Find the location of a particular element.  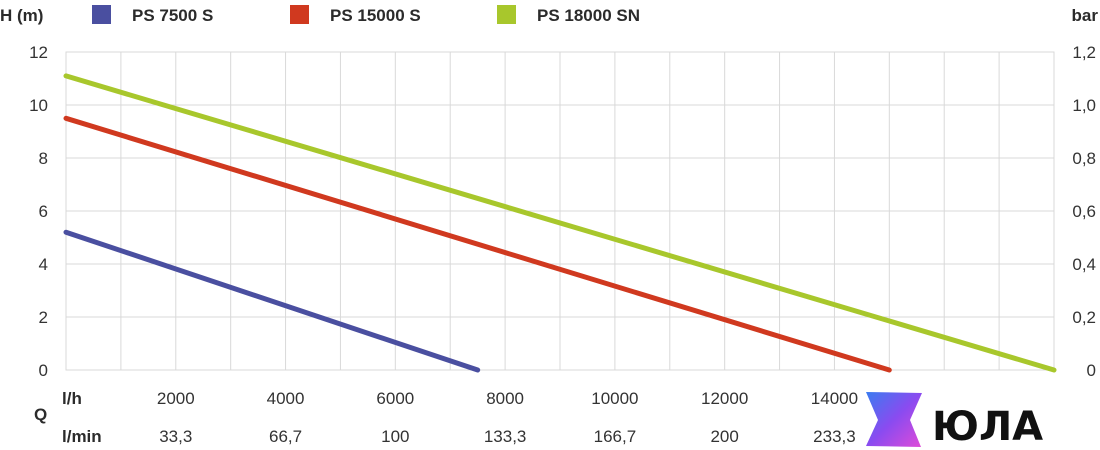

y-tick-label: 8 is located at coordinates (43, 158).